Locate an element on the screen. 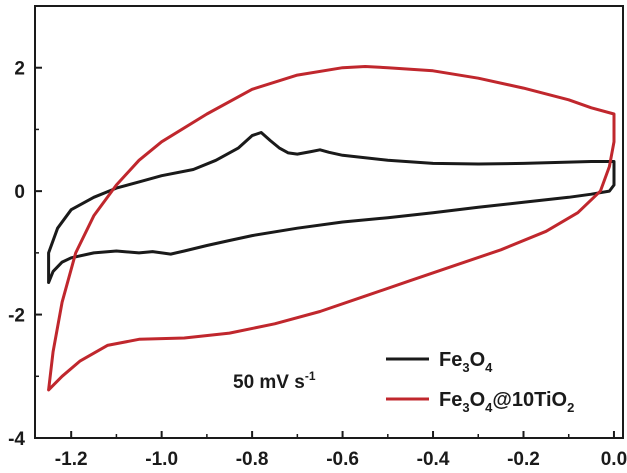 This screenshot has height=473, width=627. x-tick-label: -0.2 is located at coordinates (523, 459).